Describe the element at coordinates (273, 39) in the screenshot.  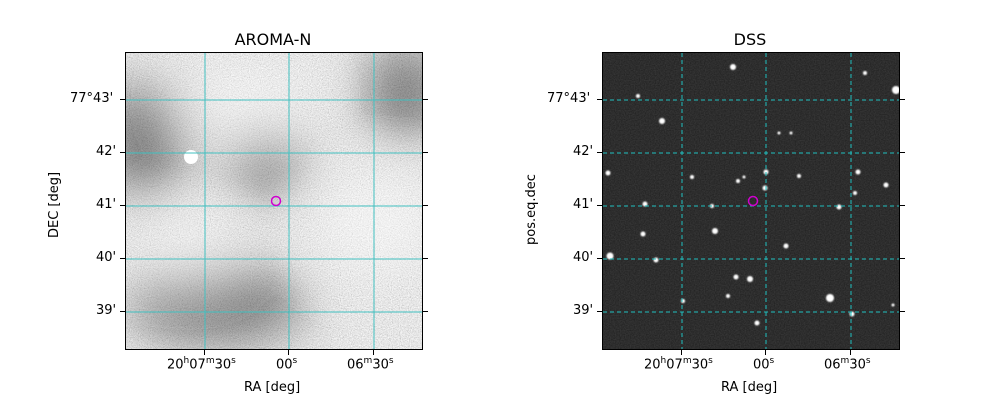
I see `panel-title: AROMA-N` at that location.